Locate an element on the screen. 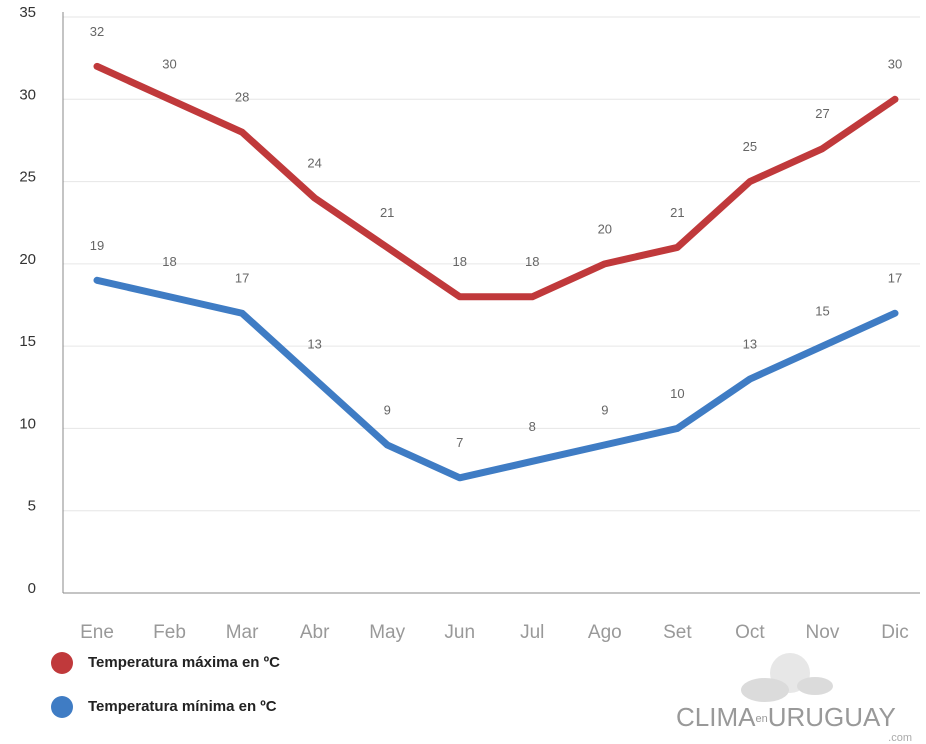 The width and height of the screenshot is (926, 744). y-tick-label: 30 is located at coordinates (27, 94).